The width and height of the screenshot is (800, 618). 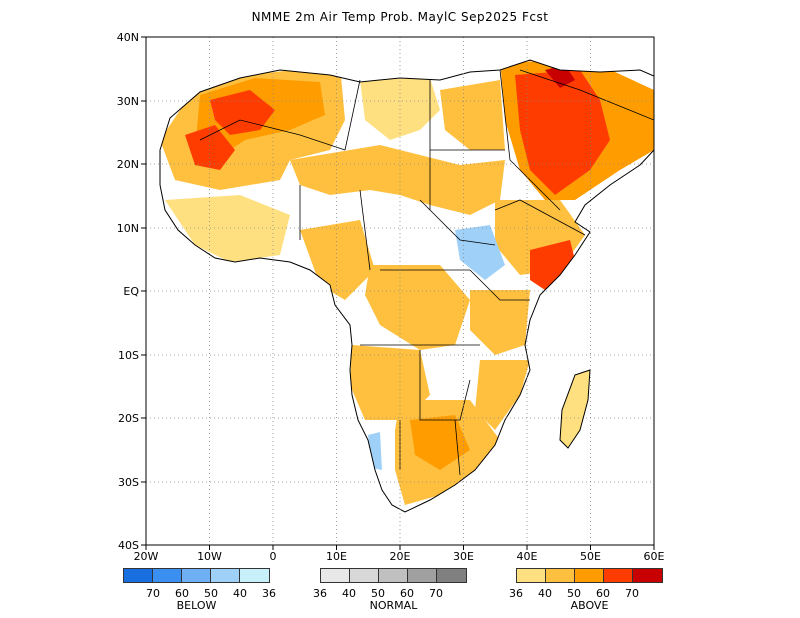 What do you see at coordinates (654, 556) in the screenshot?
I see `lon-label-60e: 60E` at bounding box center [654, 556].